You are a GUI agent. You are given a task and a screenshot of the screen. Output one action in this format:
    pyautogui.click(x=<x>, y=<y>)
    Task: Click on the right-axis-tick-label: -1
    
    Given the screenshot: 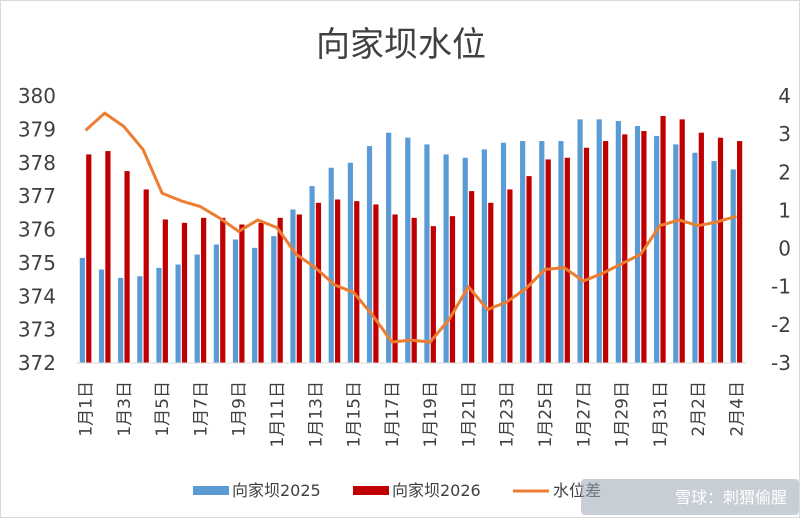 What is the action you would take?
    pyautogui.click(x=781, y=287)
    